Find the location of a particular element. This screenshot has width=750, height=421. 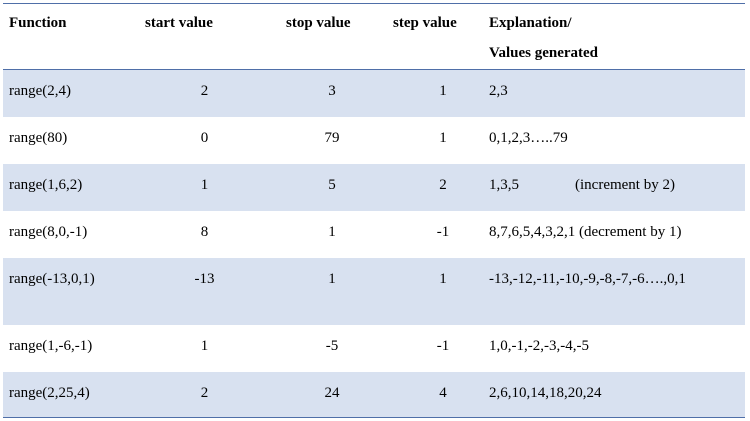

values-note: (decrement by 1) is located at coordinates (630, 231).